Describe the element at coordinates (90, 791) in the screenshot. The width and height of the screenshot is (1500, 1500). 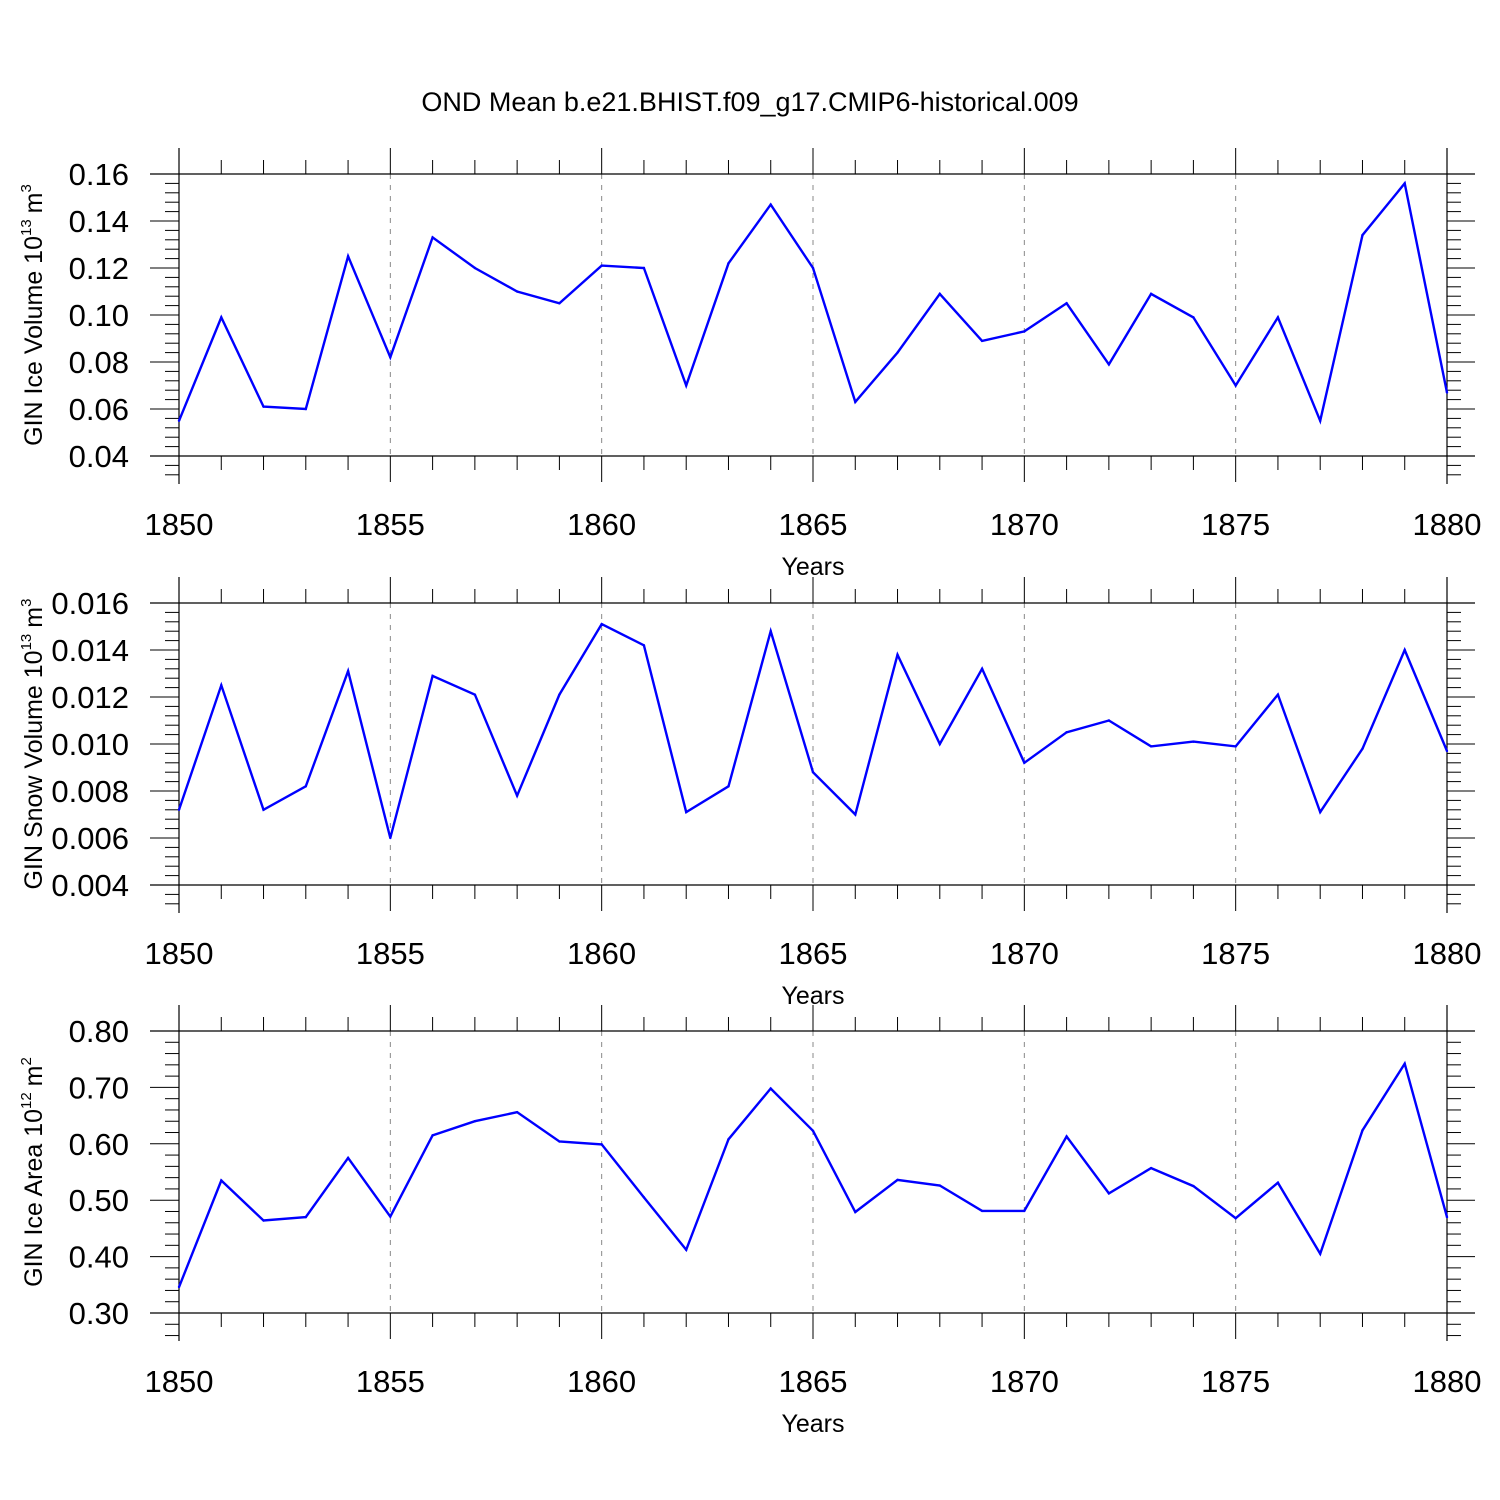
I see `y-tick-label: 0.008` at that location.